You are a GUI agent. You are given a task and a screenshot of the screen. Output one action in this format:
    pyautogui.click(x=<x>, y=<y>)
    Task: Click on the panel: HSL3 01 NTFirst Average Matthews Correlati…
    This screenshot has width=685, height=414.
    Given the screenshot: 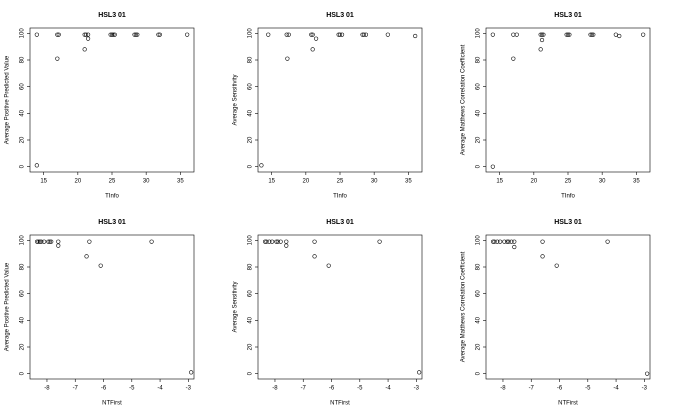 What is the action you would take?
    pyautogui.click(x=556, y=313)
    